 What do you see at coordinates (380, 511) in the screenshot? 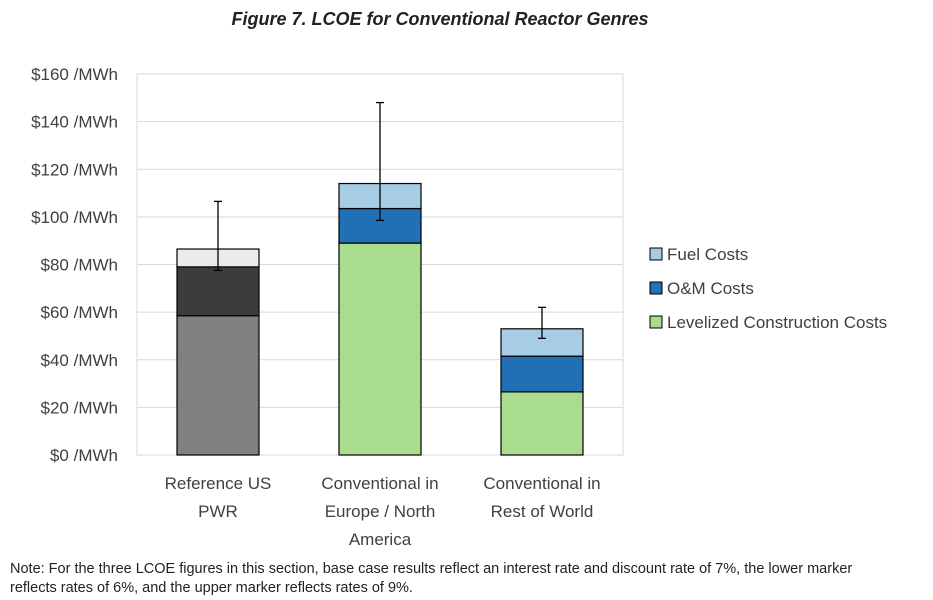
I see `x-tick-label: Europe / North` at bounding box center [380, 511].